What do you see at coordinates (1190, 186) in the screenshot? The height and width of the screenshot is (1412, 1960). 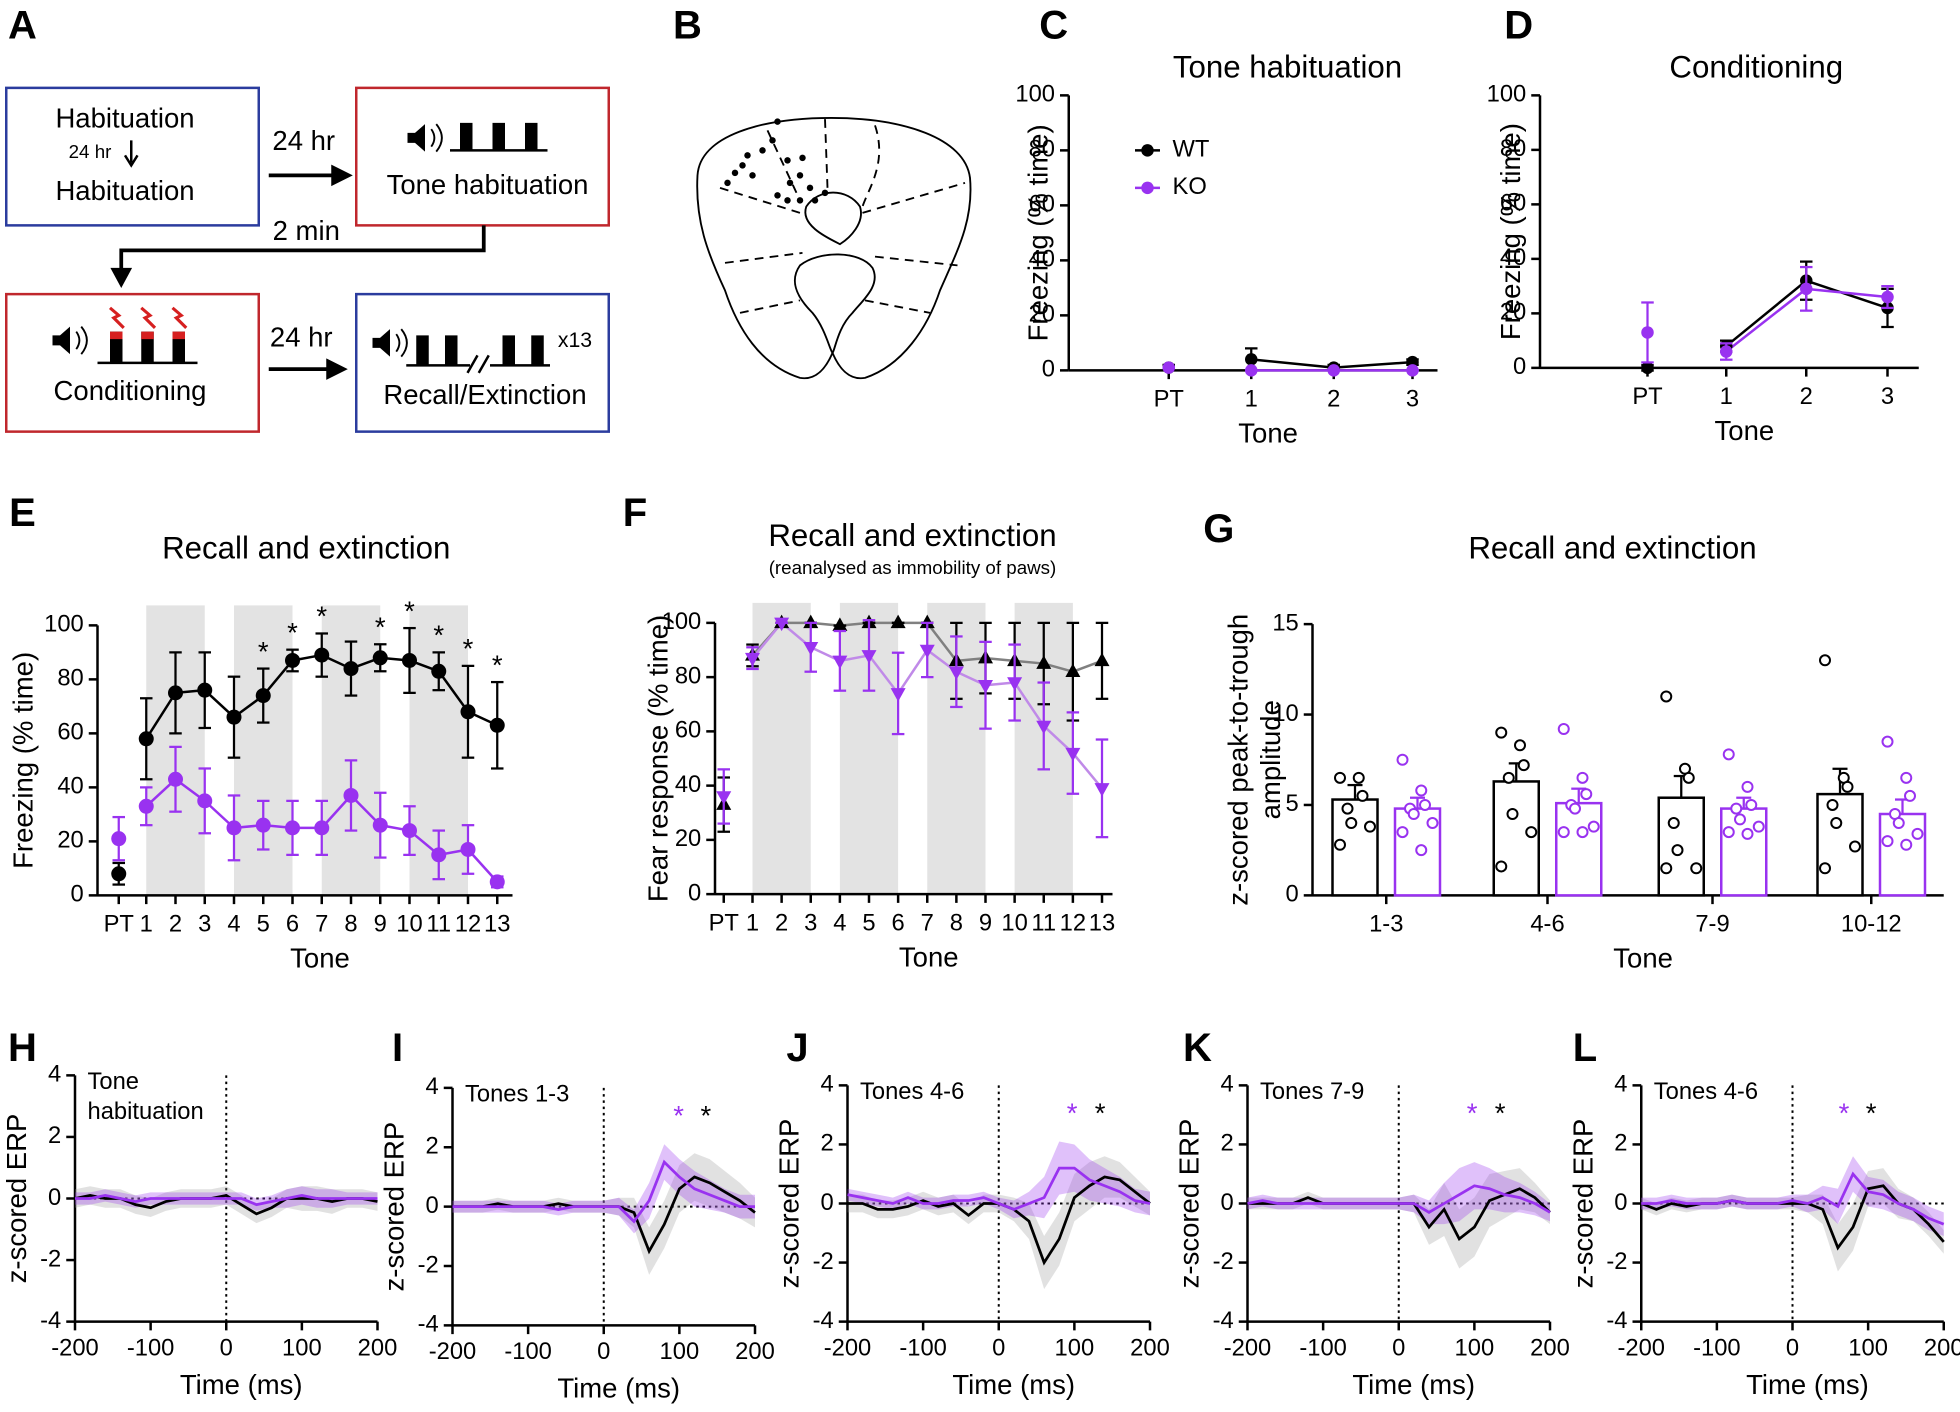 I see `legend-label: KO` at bounding box center [1190, 186].